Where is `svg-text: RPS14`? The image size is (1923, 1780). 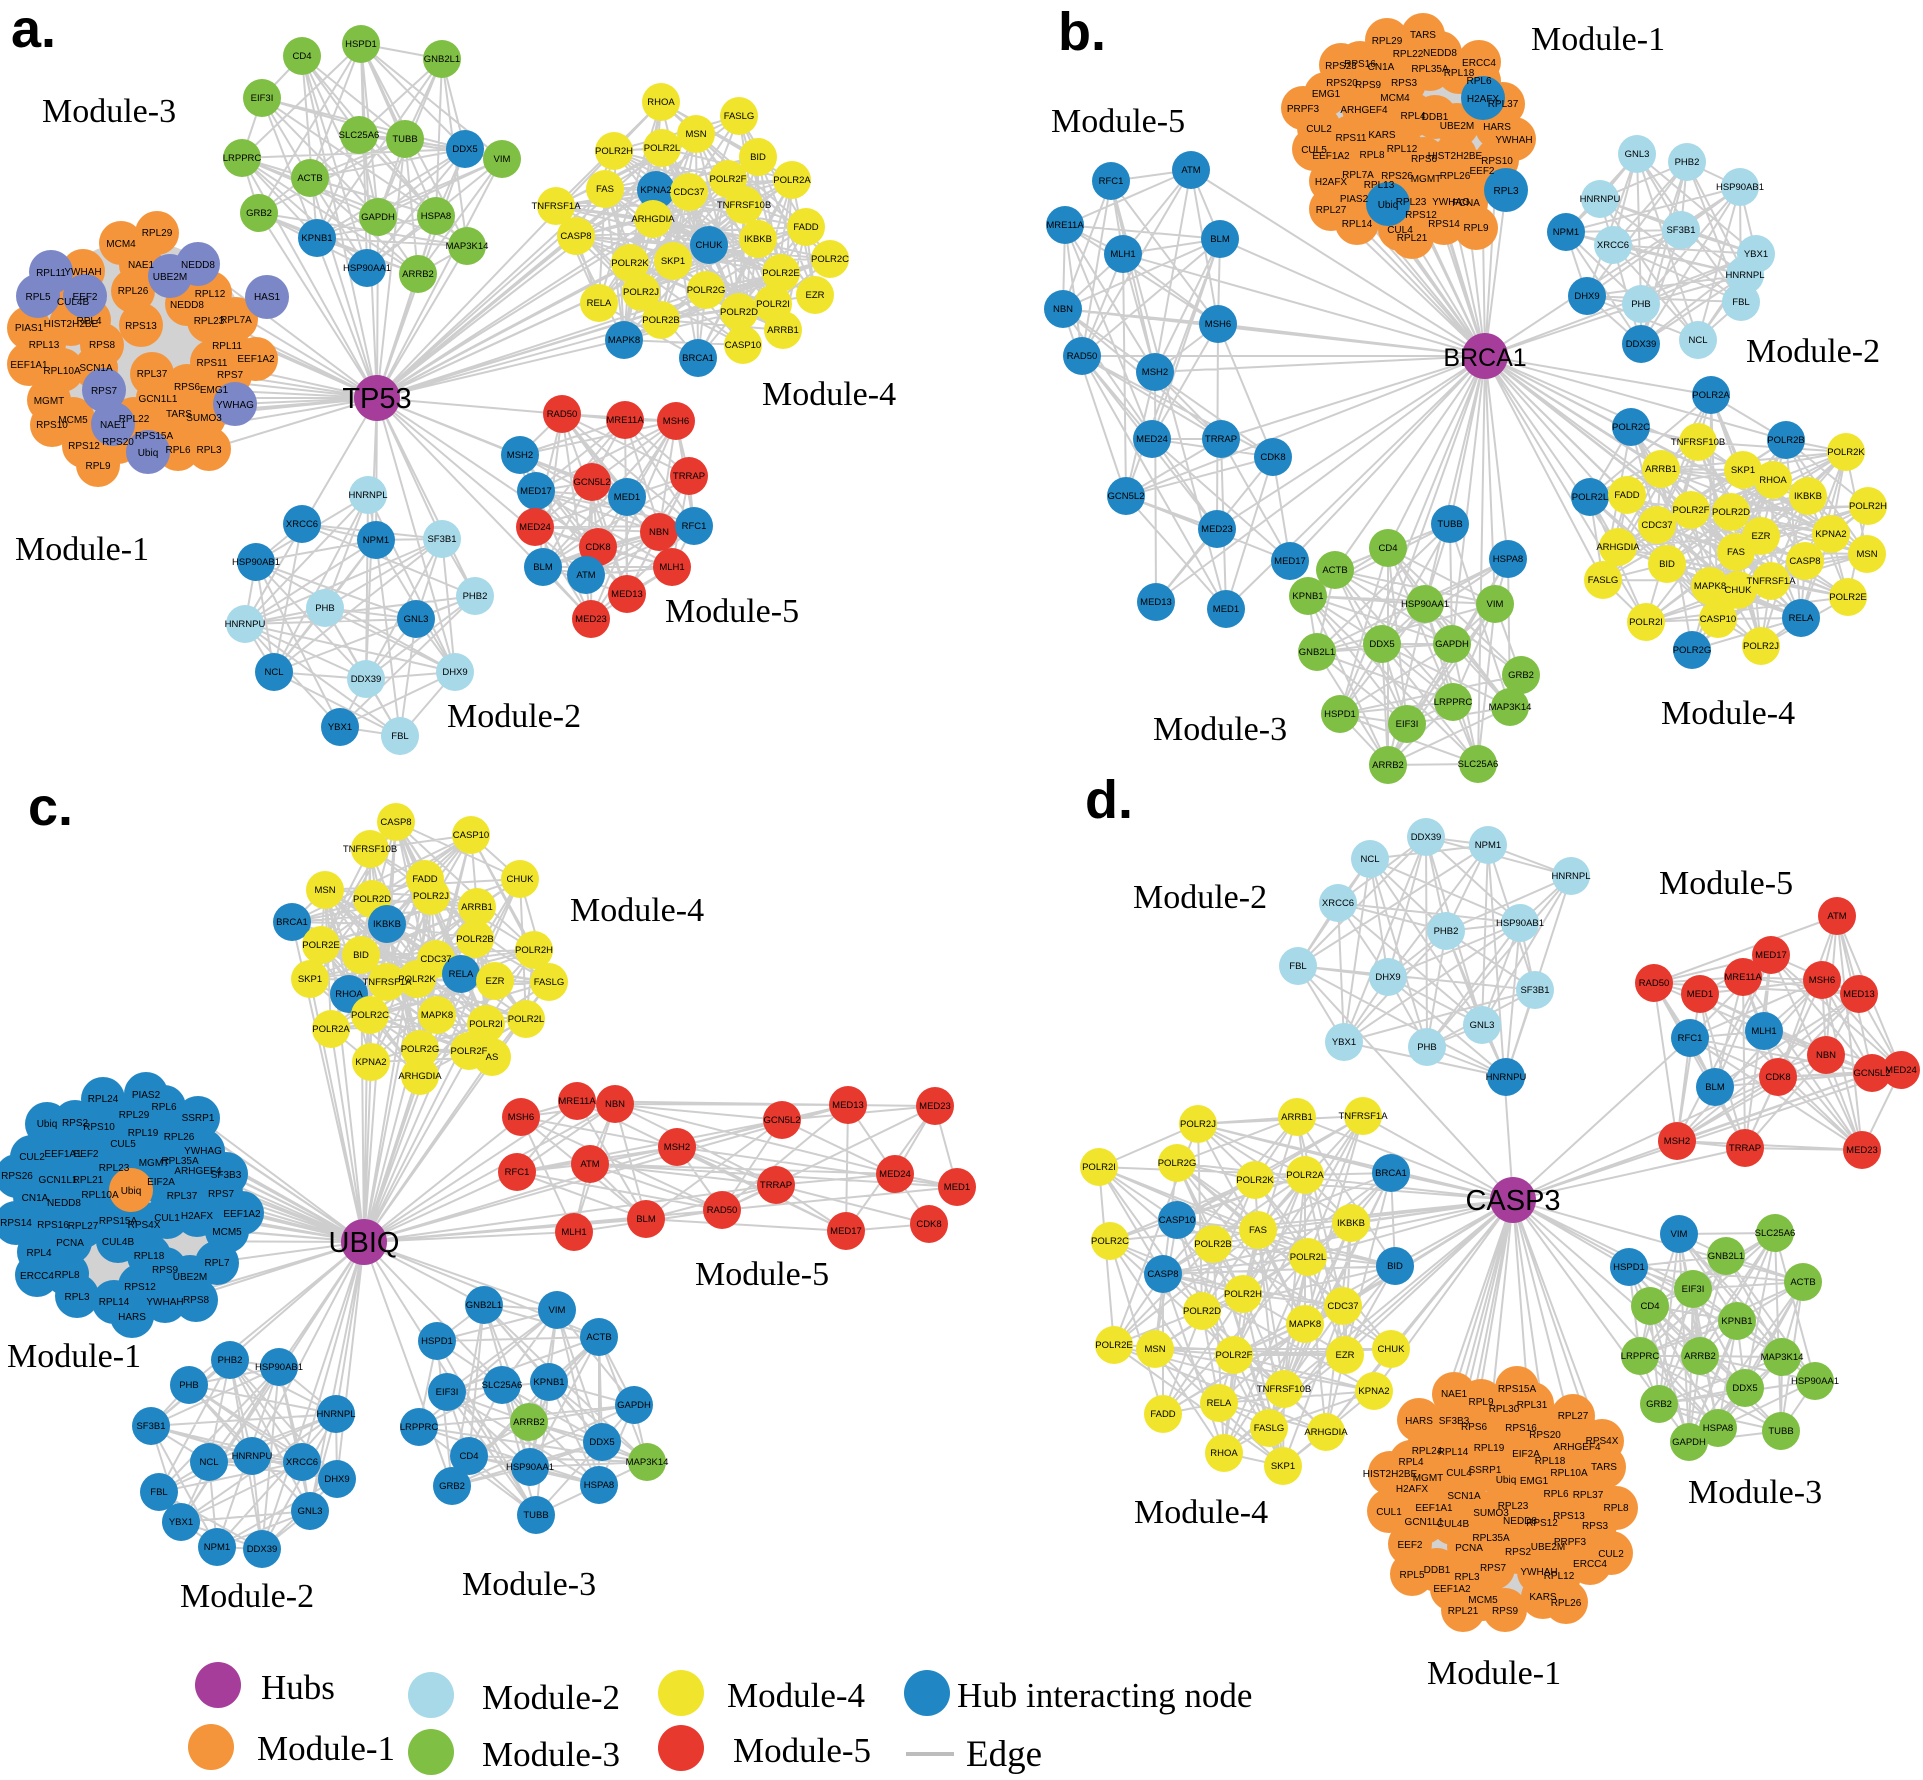 svg-text: RPS14 is located at coordinates (16, 1223).